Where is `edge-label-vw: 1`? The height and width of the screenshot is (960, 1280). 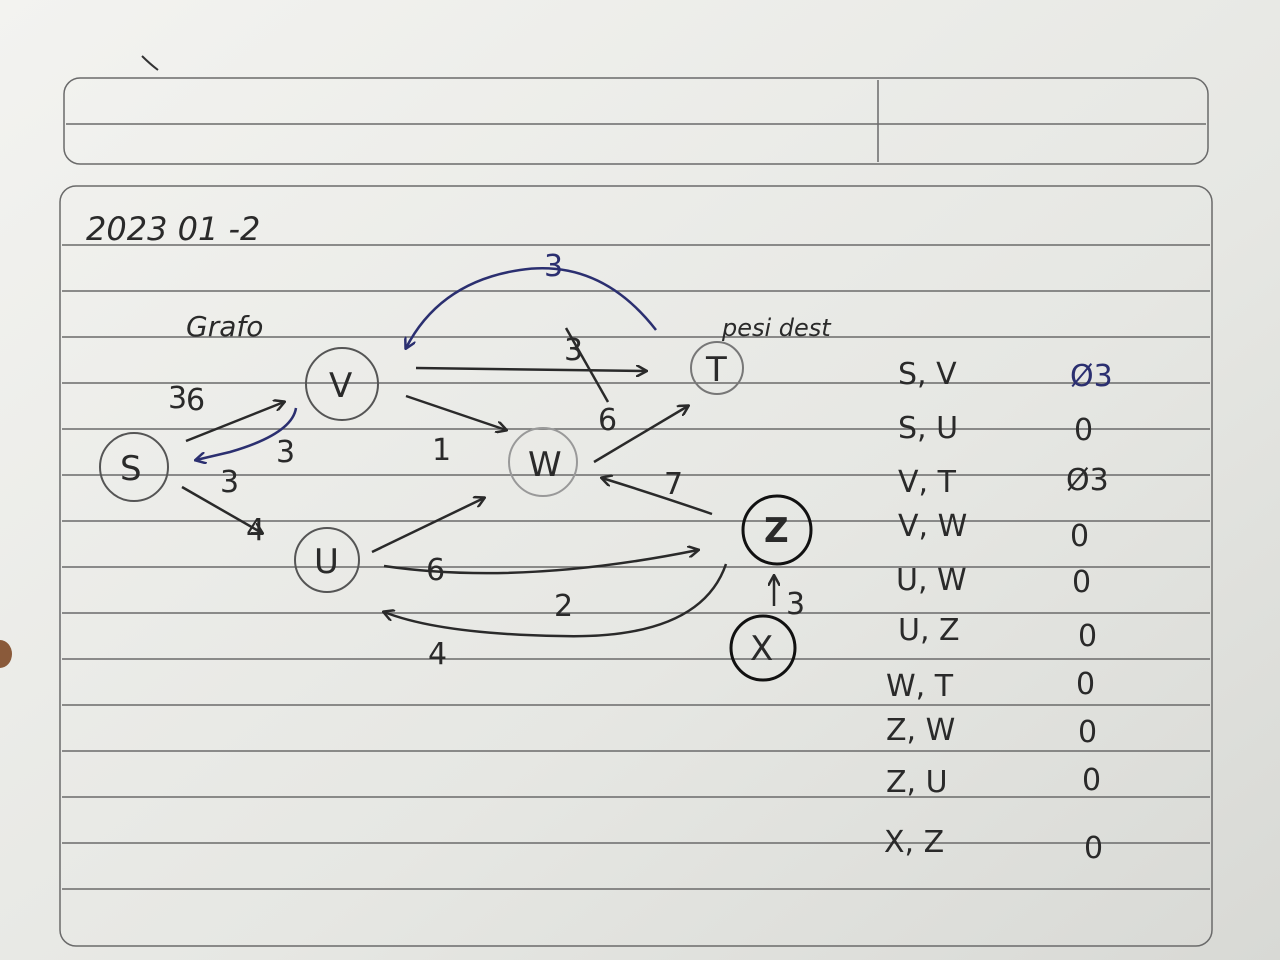
edge-label-vw: 1 is located at coordinates (441, 450).